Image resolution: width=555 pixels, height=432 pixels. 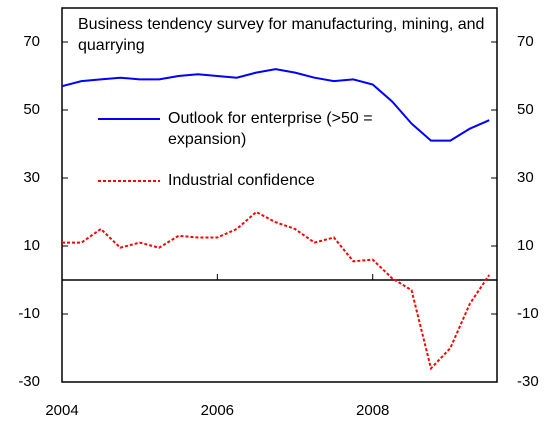 What do you see at coordinates (528, 313) in the screenshot?
I see `y2-tick-label: -10` at bounding box center [528, 313].